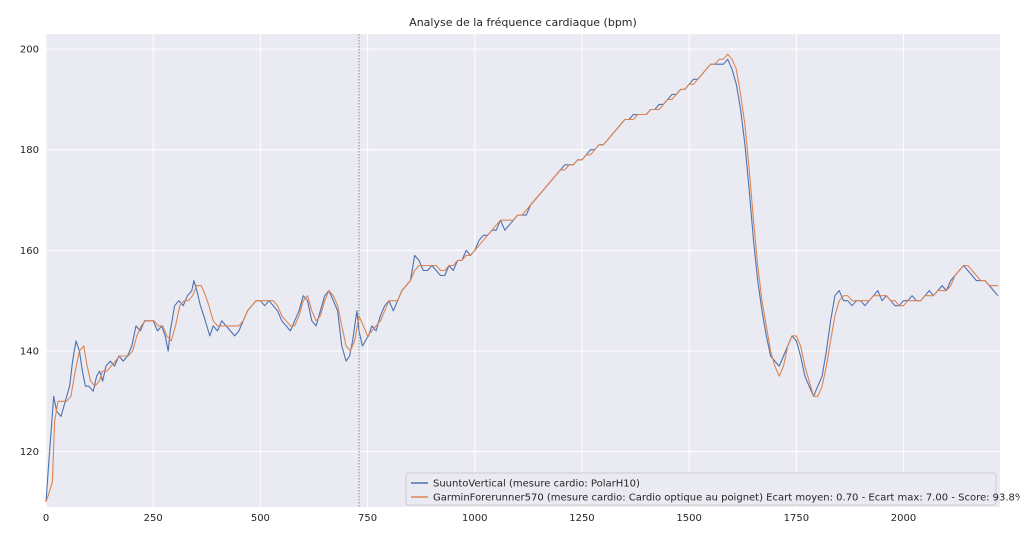 This screenshot has height=544, width=1020. I want to click on x-tick-label: 1750, so click(796, 518).